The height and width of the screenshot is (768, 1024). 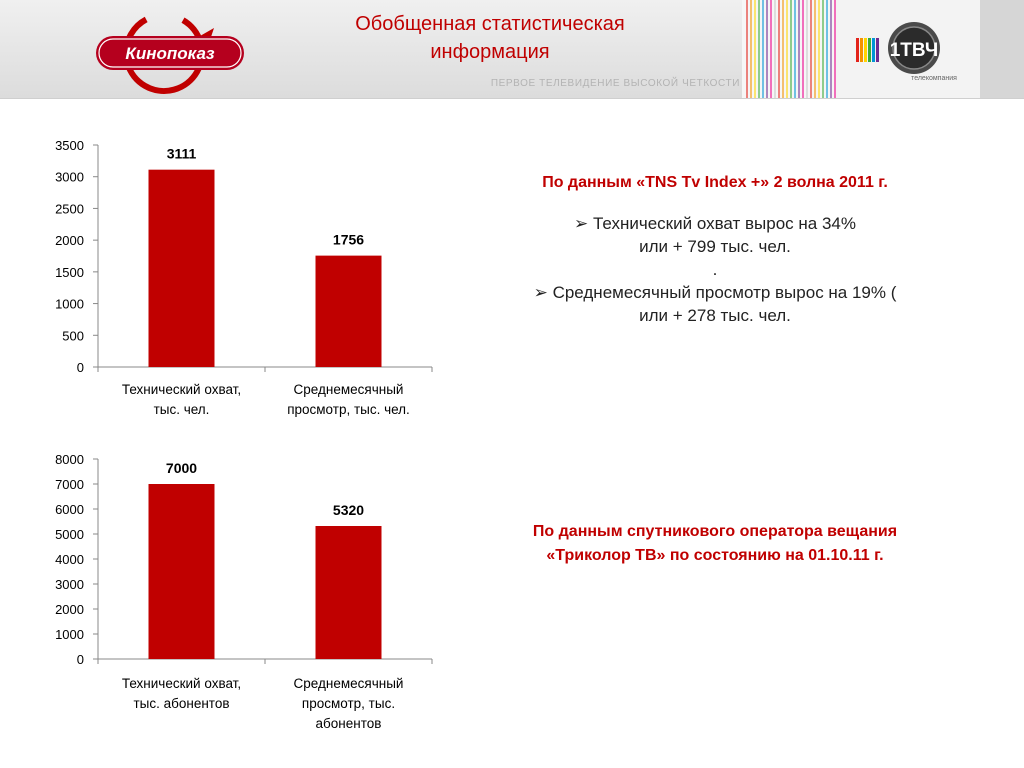 What do you see at coordinates (715, 531) in the screenshot?
I see `tricolor-line1: По данным спутникового оператора вещания` at bounding box center [715, 531].